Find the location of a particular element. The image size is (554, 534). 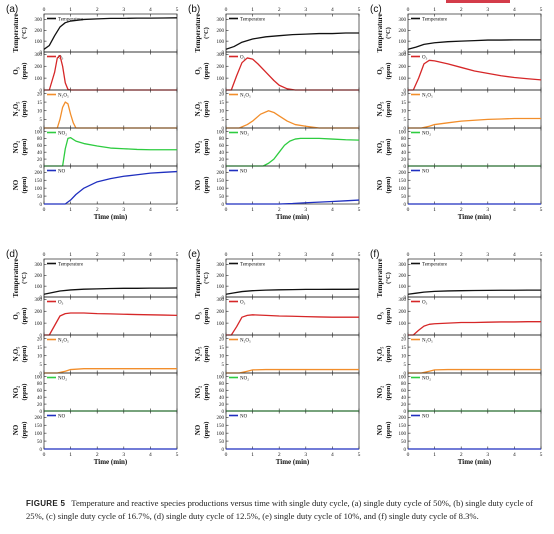

panel-a-no-y-tick-label: 150 is located at coordinates (39, 181).